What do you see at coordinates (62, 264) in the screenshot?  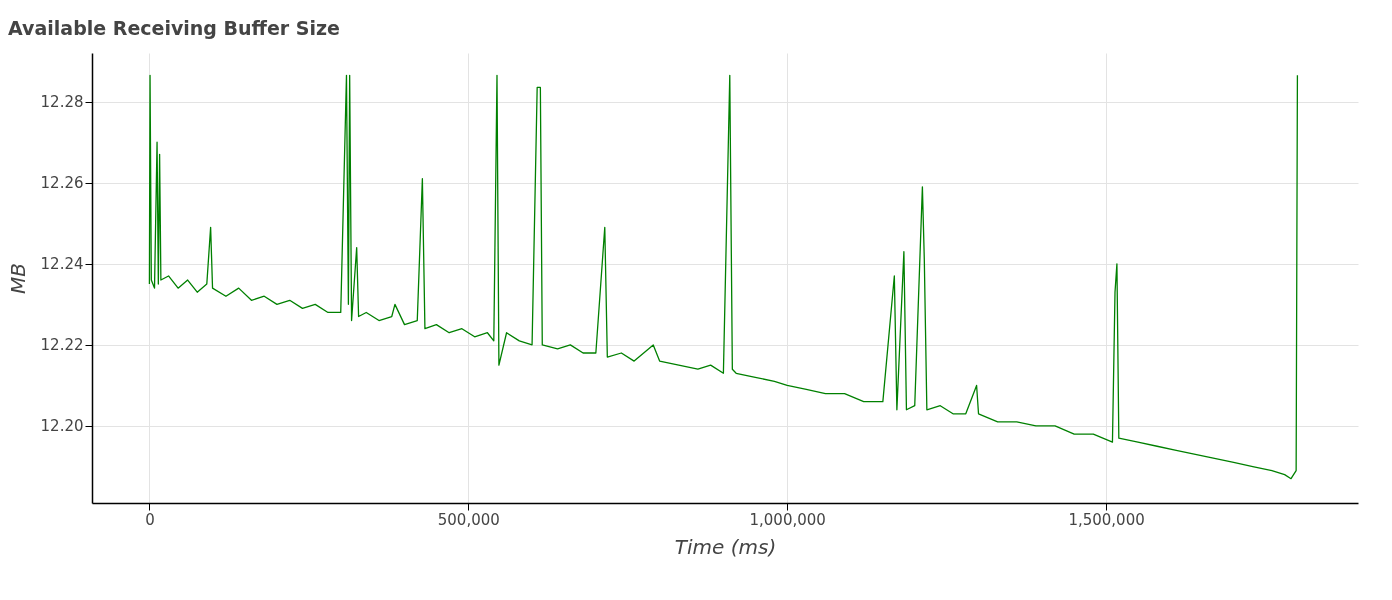 I see `y-tick-label: 12.24` at bounding box center [62, 264].